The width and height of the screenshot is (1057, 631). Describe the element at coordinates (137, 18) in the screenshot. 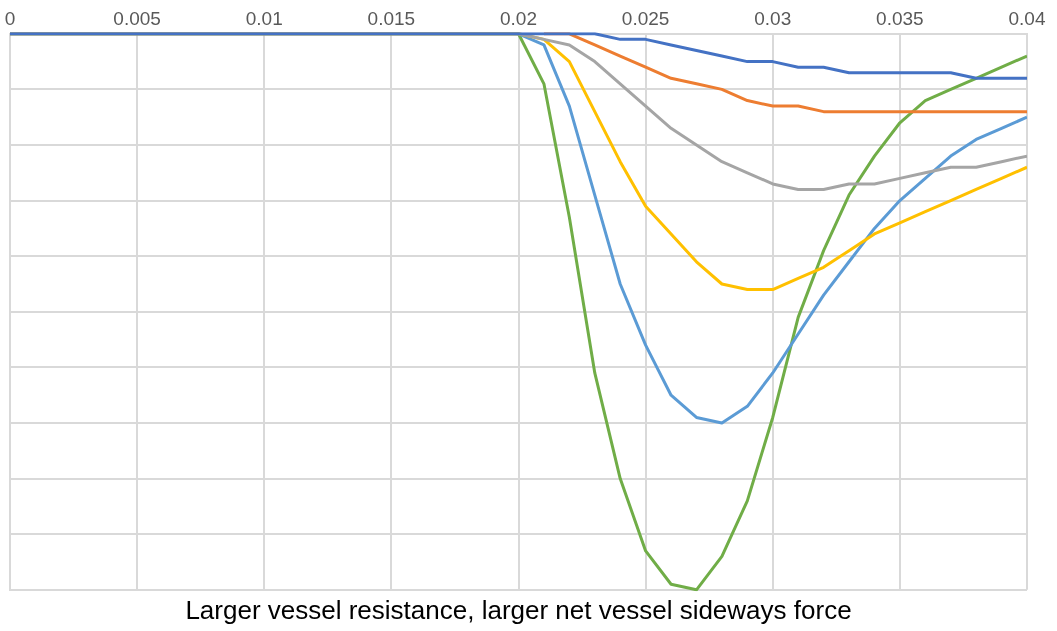

I see `x-tick-label: 0.005` at that location.